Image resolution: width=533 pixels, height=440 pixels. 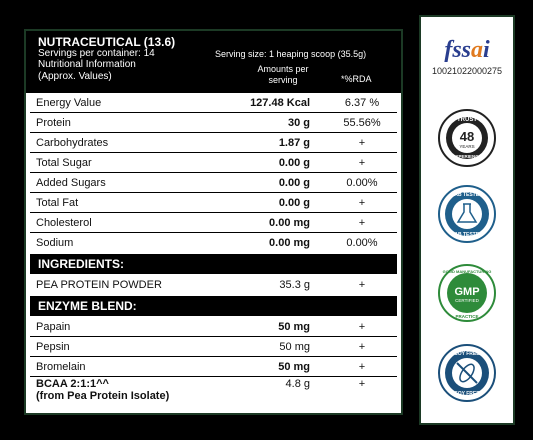 What do you see at coordinates (213, 367) in the screenshot?
I see `table-row: Bromelain 50 mg +` at bounding box center [213, 367].